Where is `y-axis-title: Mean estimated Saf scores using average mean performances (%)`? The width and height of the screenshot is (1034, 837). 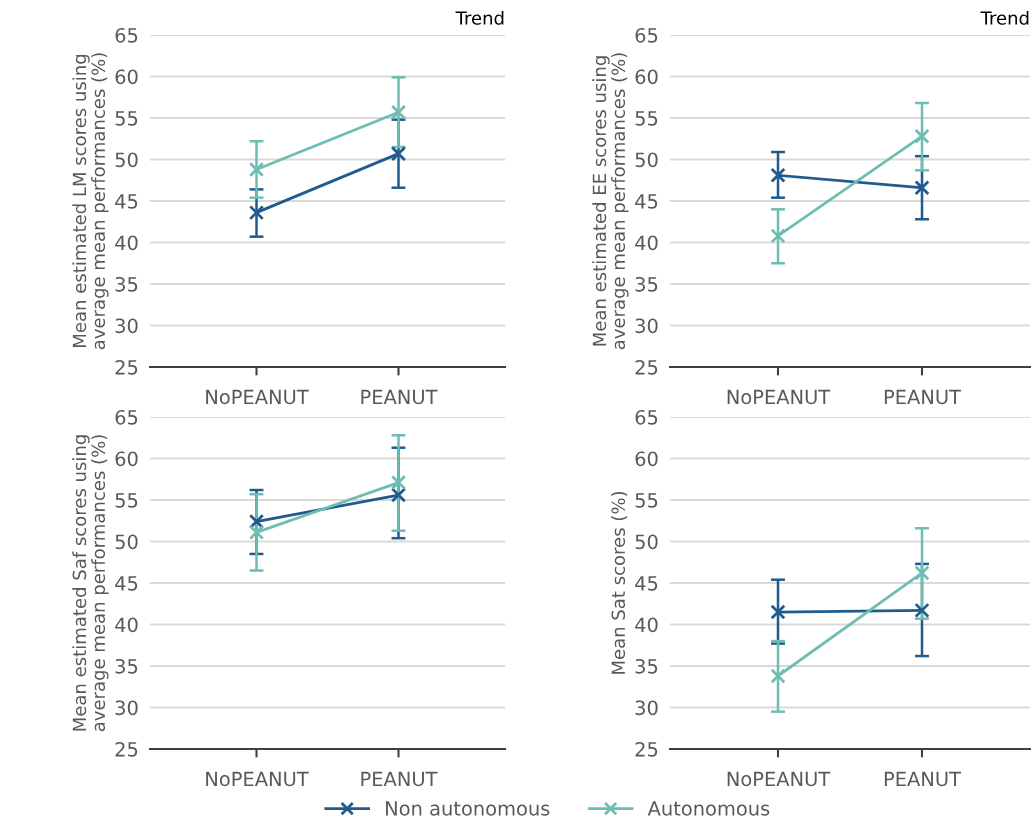 y-axis-title: Mean estimated Saf scores using average mean performances (%) is located at coordinates (90, 583).